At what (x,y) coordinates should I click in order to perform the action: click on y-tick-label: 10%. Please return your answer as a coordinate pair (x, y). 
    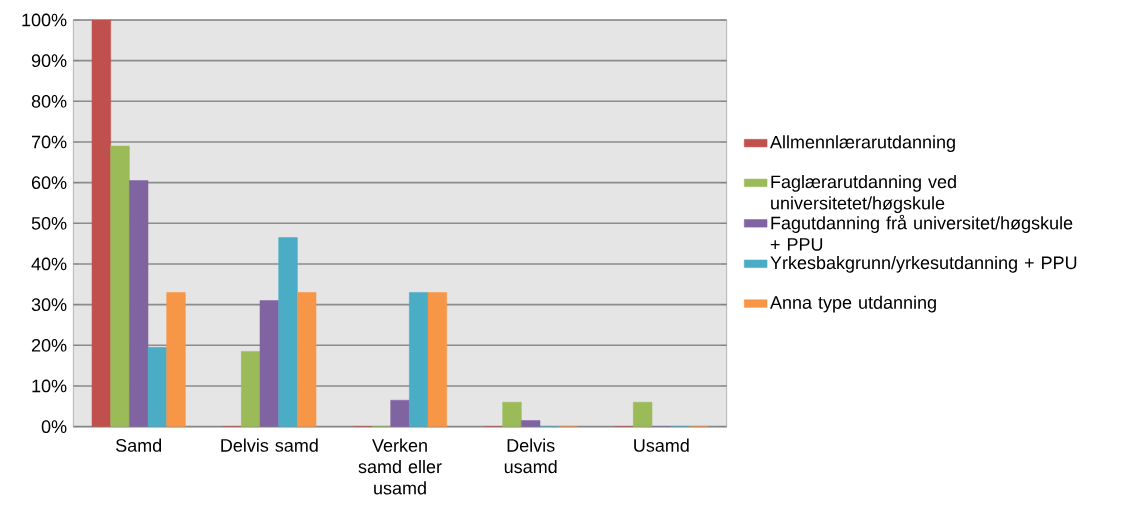
    Looking at the image, I should click on (49, 386).